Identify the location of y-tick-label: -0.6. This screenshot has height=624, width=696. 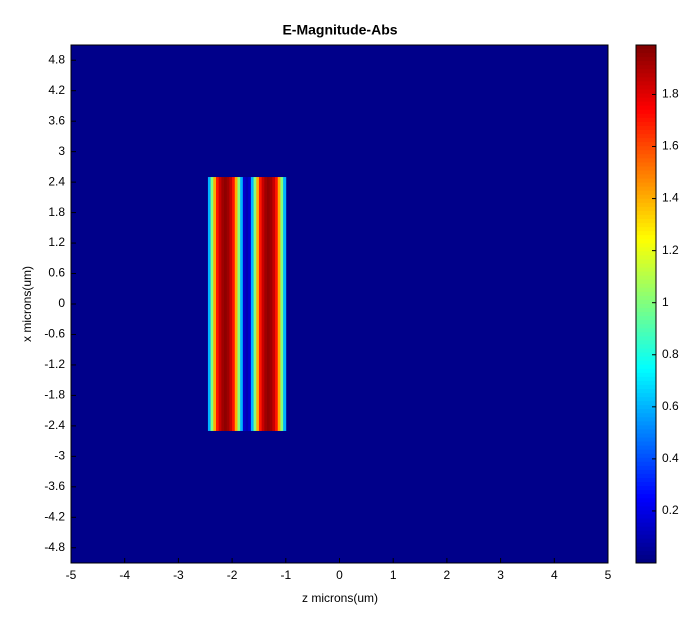
(54, 334).